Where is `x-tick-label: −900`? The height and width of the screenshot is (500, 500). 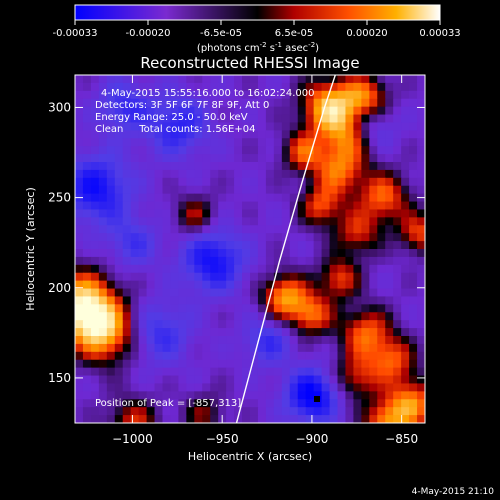 x-tick-label: −900 is located at coordinates (311, 439).